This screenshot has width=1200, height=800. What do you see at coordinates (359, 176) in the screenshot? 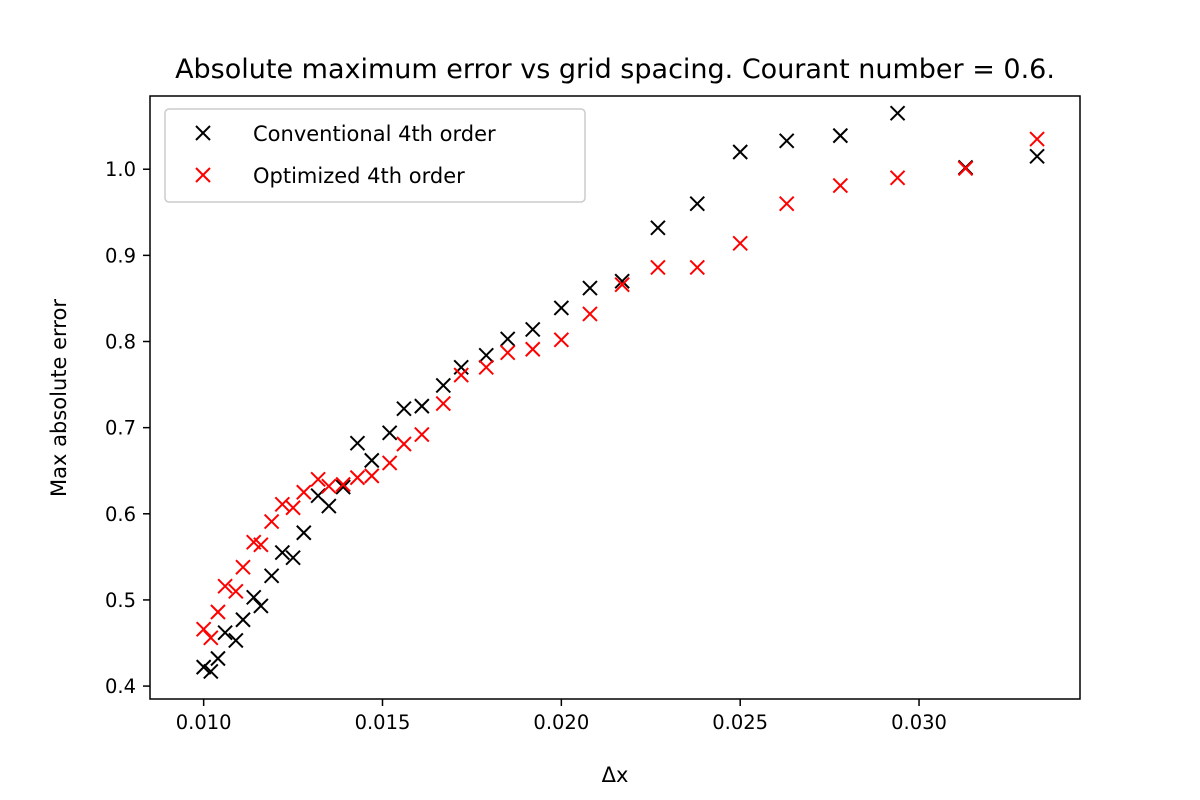
I see `legend-label-optimized: Optimized 4th order` at bounding box center [359, 176].